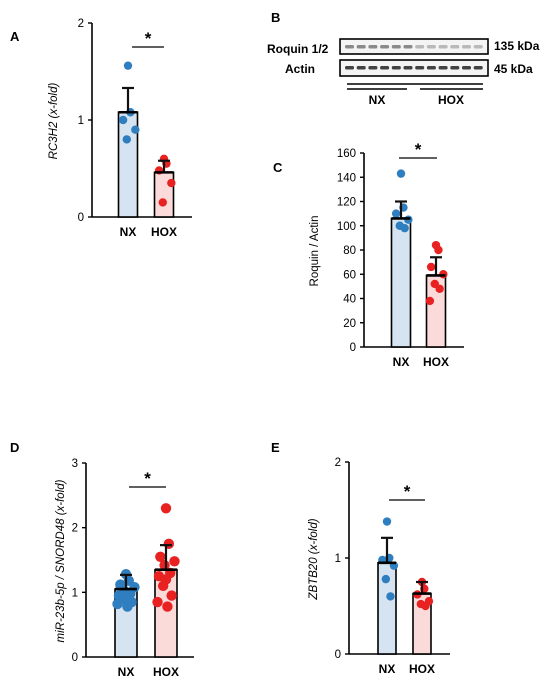 The width and height of the screenshot is (550, 683). Describe the element at coordinates (315, 251) in the screenshot. I see `y-axis-label-c: Roquin / Actin` at that location.